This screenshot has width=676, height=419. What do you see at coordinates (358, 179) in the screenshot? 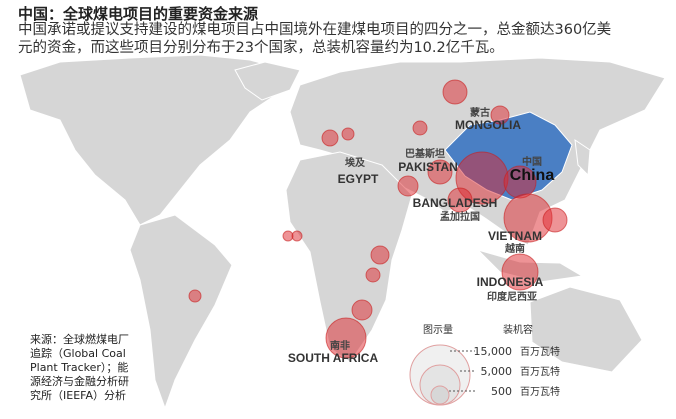
I see `label: EGYPT` at bounding box center [358, 179].